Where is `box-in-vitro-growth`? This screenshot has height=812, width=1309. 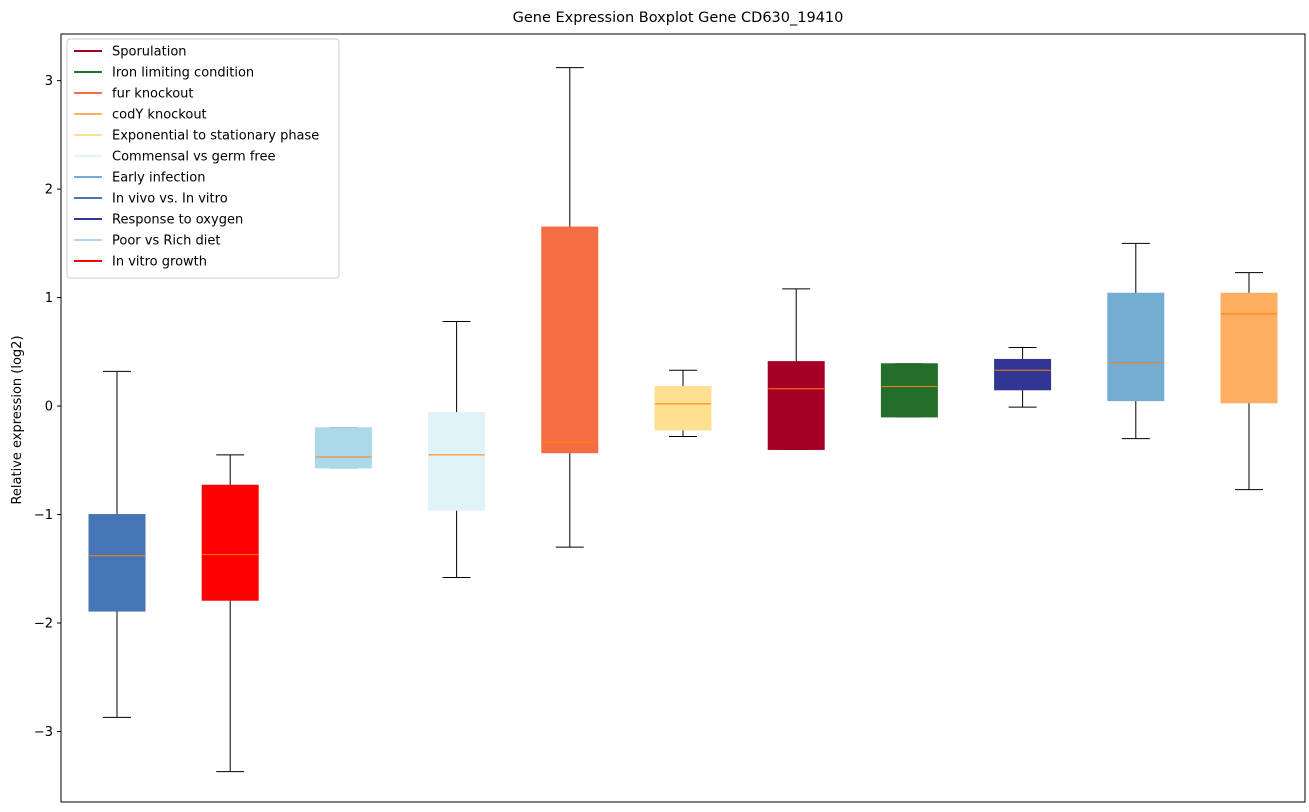
box-in-vitro-growth is located at coordinates (230, 613).